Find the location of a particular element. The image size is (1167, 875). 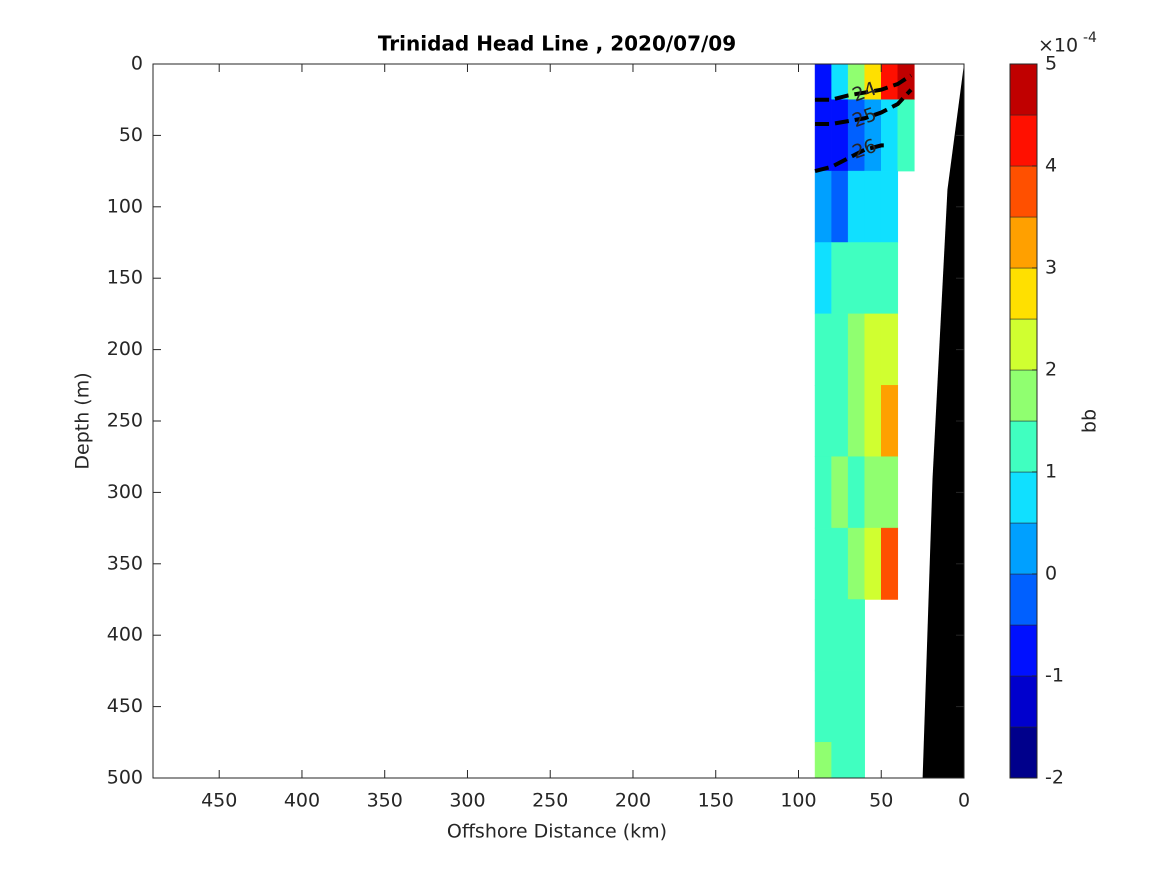

y-tick-label: 50 is located at coordinates (131, 135).